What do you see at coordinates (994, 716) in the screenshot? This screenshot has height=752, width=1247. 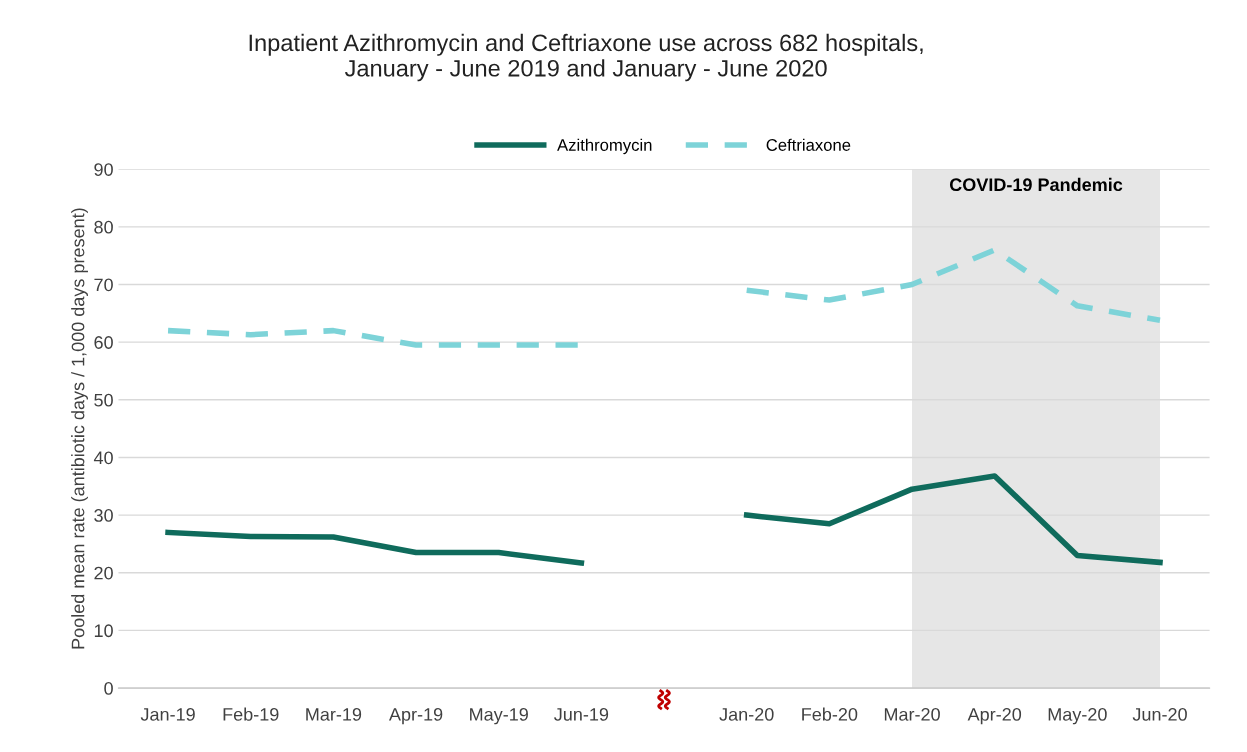 I see `x-tick-label: Apr-20` at bounding box center [994, 716].